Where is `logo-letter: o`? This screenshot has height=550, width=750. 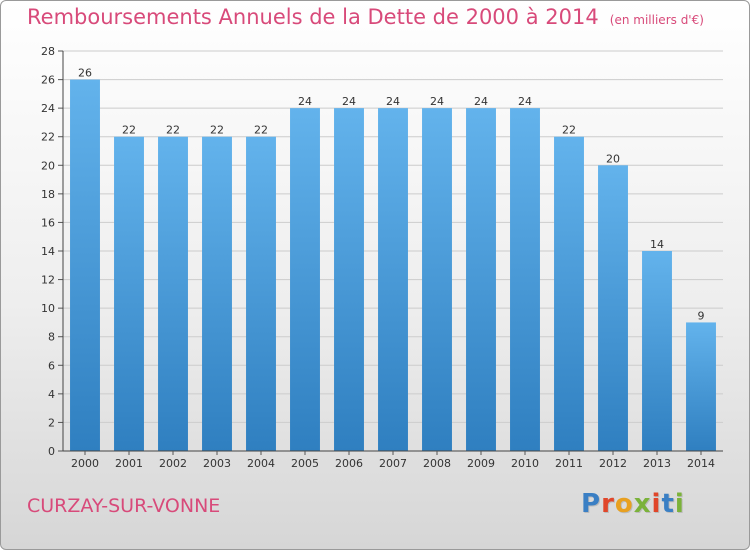 logo-letter: o is located at coordinates (624, 504).